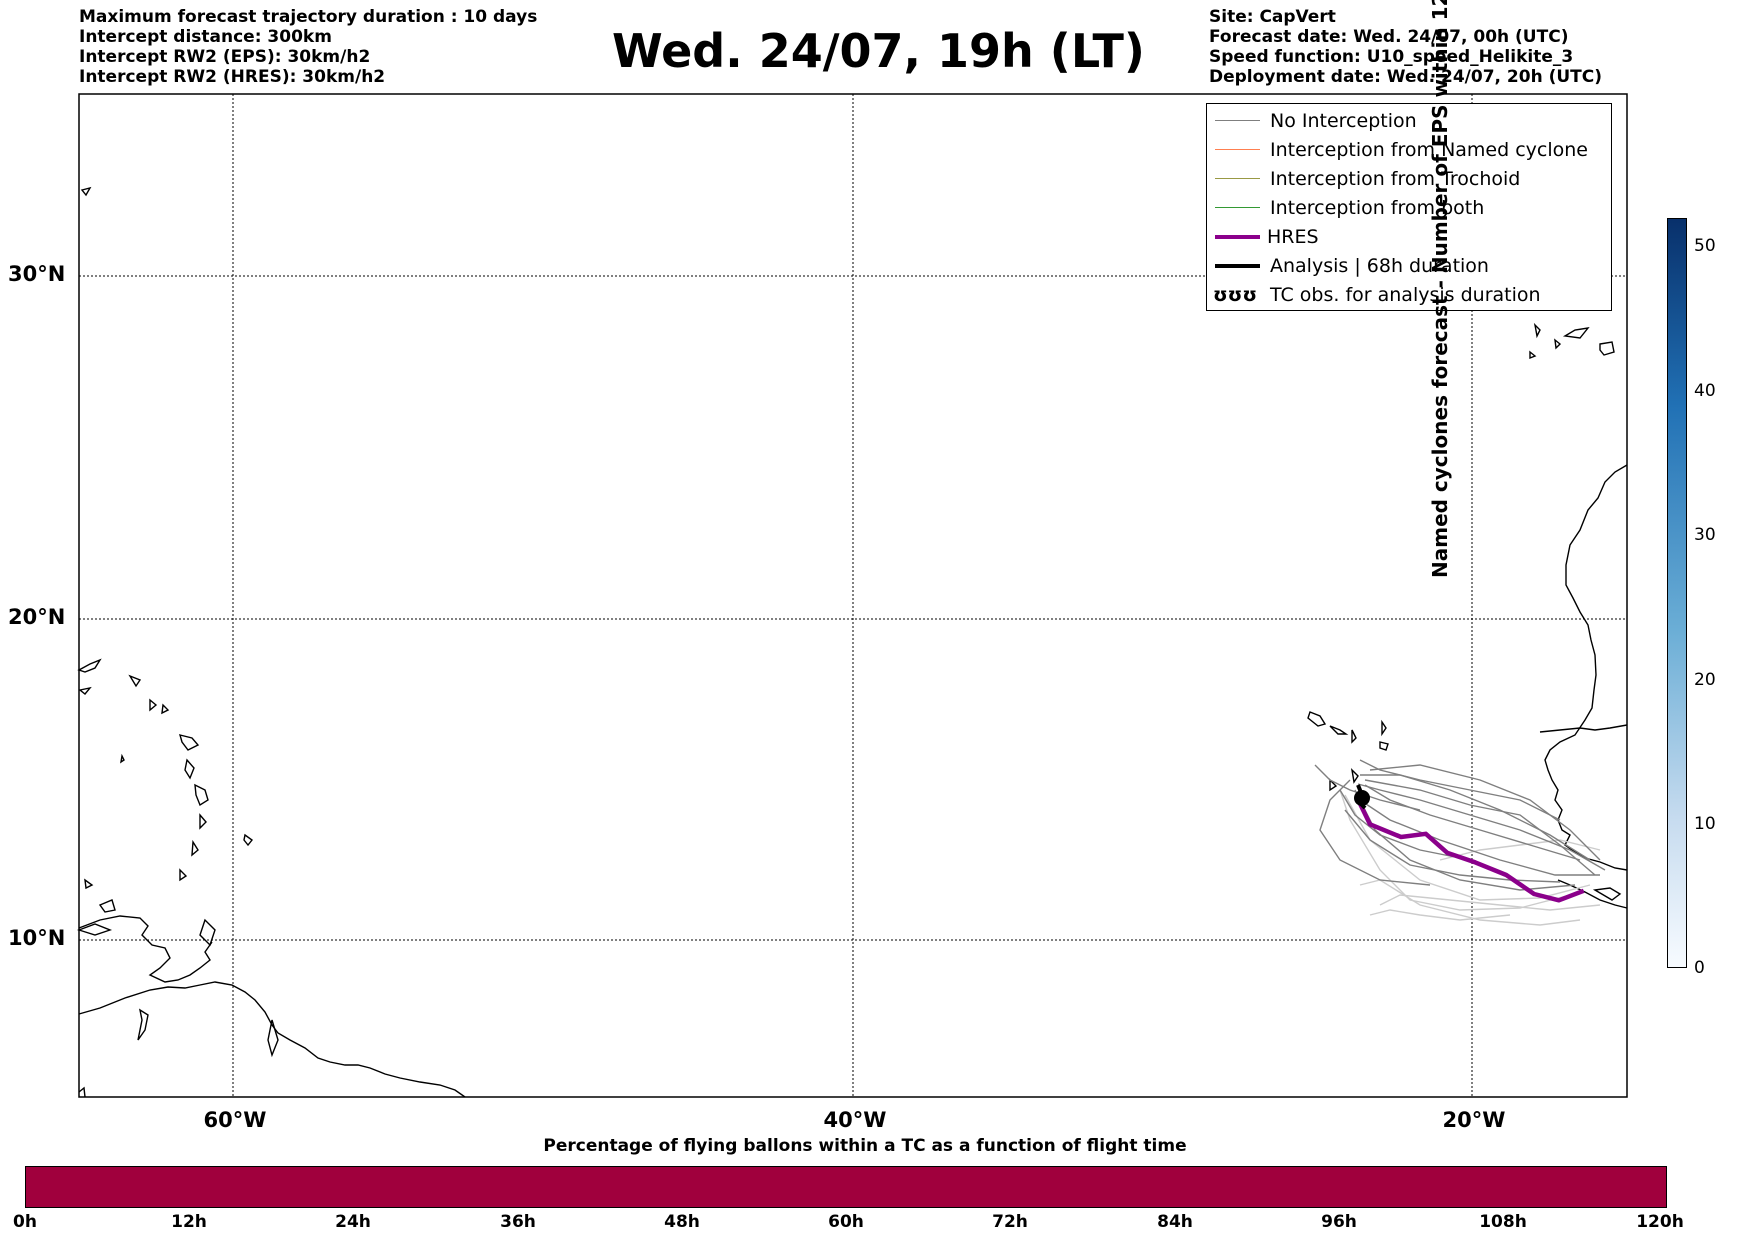 The width and height of the screenshot is (1752, 1241). I want to click on cbar-tick-40: 40, so click(1705, 391).